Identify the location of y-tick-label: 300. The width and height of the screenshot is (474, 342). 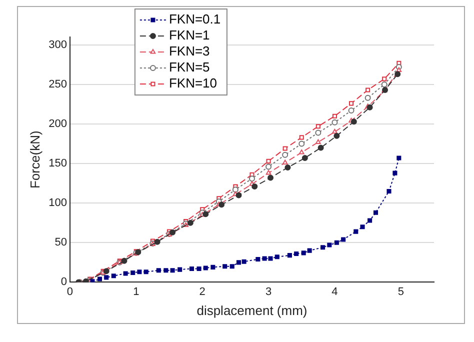
(57, 44).